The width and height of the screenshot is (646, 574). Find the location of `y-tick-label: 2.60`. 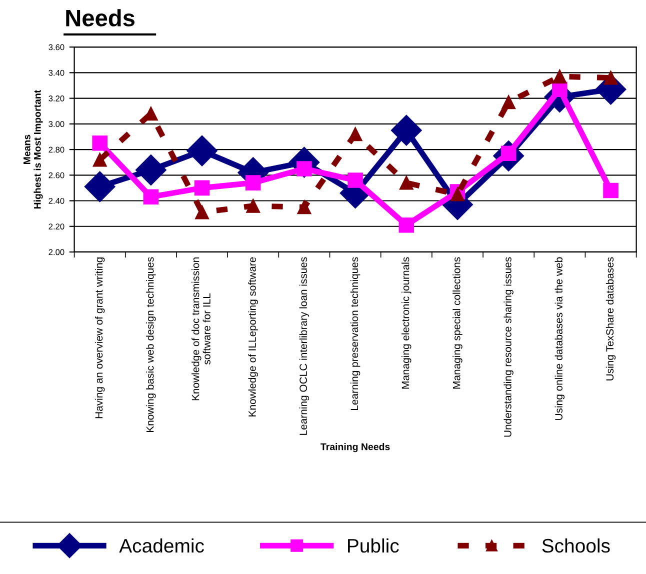

y-tick-label: 2.60 is located at coordinates (56, 175).